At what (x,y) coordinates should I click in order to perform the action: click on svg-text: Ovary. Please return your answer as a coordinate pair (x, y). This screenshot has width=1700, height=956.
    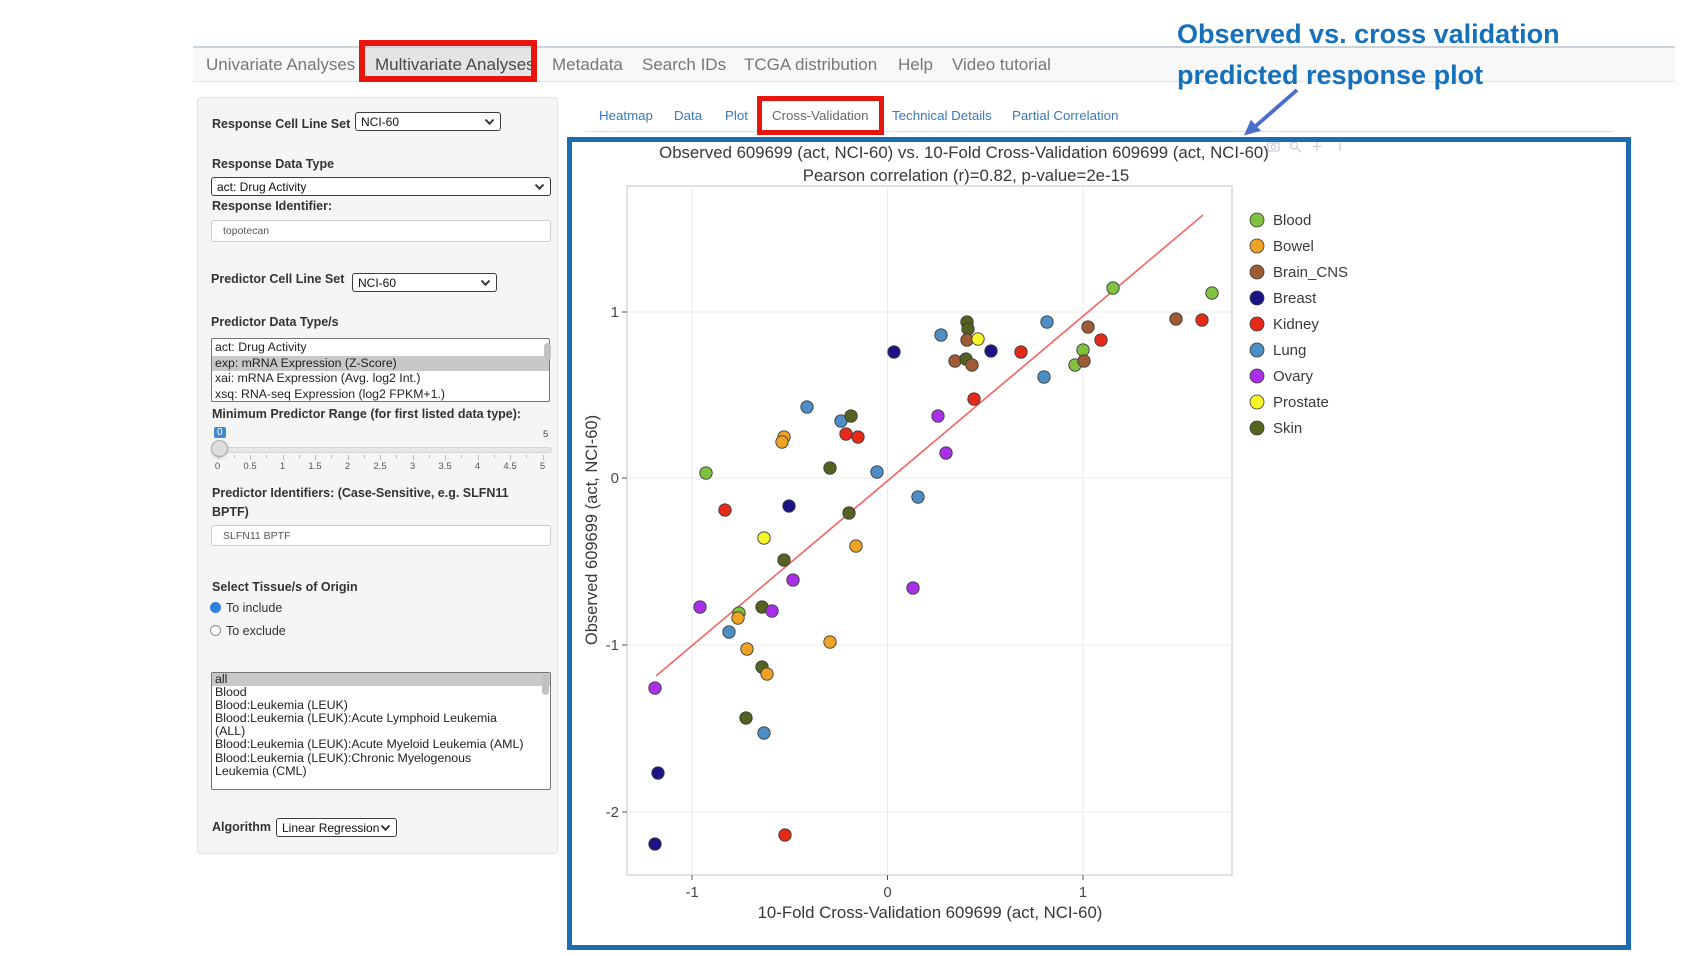
    Looking at the image, I should click on (1293, 376).